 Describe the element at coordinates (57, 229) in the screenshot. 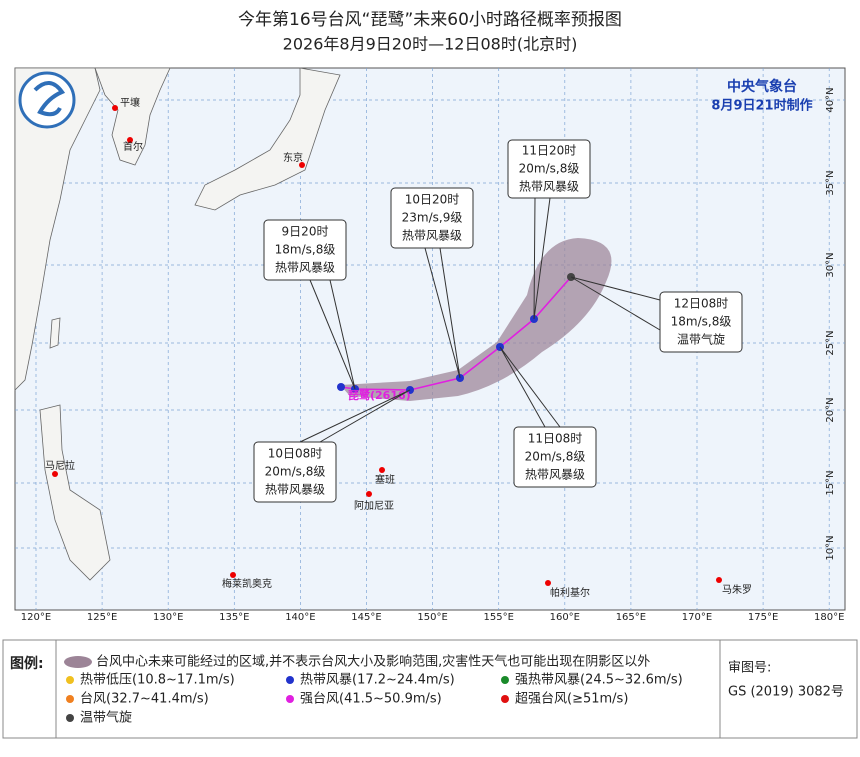

I see `china-coast` at that location.